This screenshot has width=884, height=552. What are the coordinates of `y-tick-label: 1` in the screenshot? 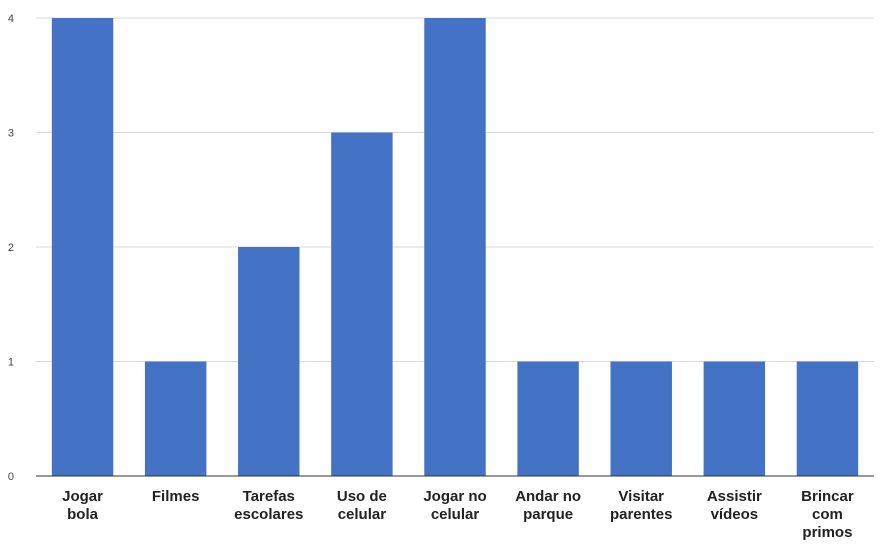 It's located at (11, 363).